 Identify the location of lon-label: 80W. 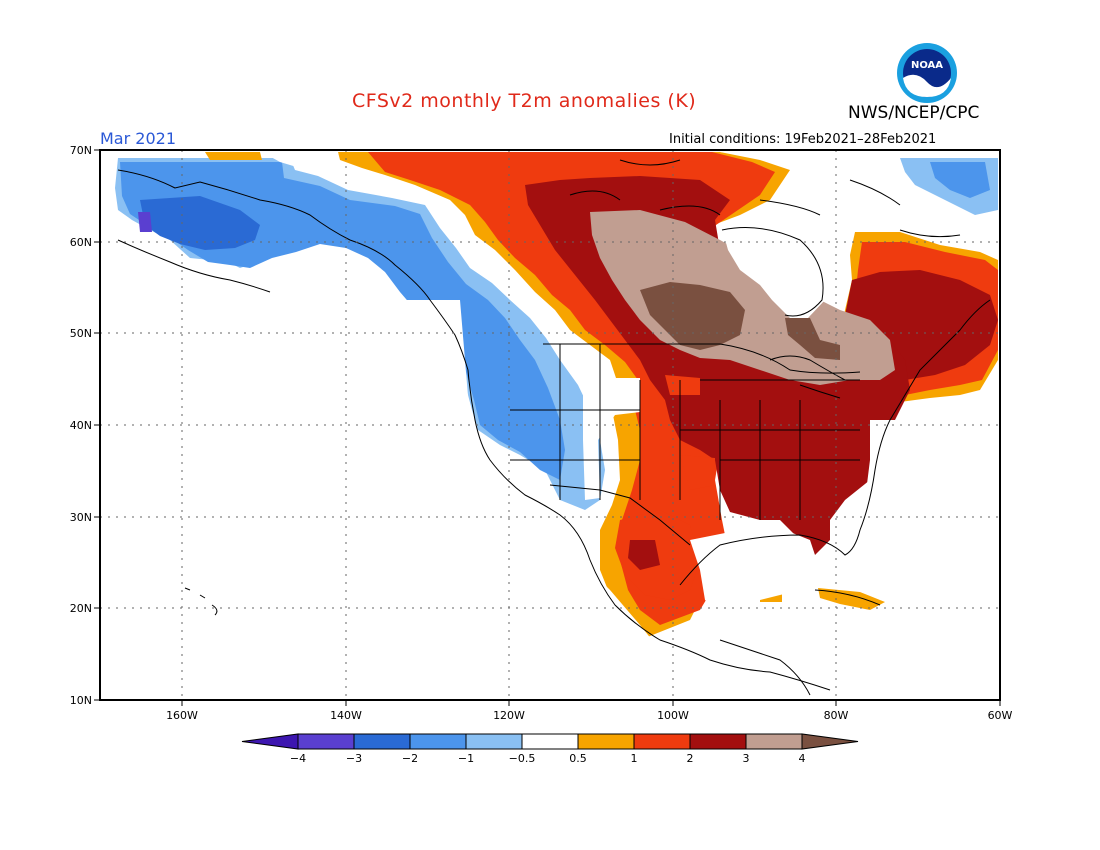
(836, 715).